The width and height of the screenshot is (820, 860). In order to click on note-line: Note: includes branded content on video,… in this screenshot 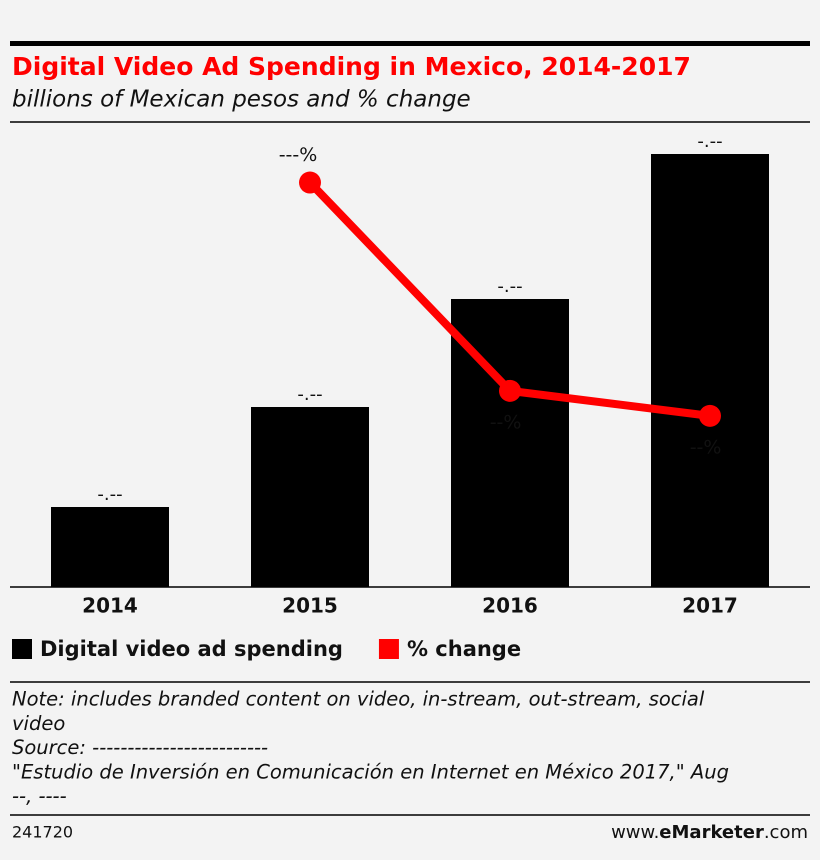, I will do `click(358, 699)`.